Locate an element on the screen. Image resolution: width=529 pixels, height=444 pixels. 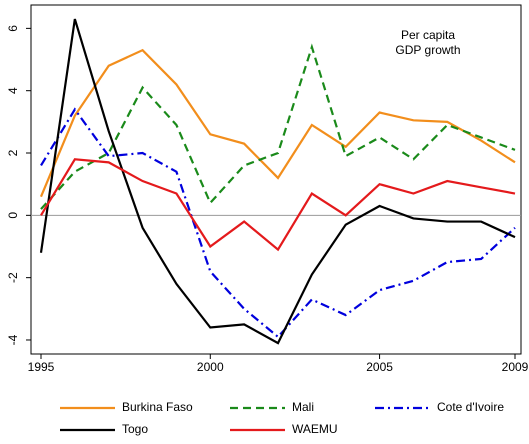
y-tick-label: 2 is located at coordinates (13, 152).